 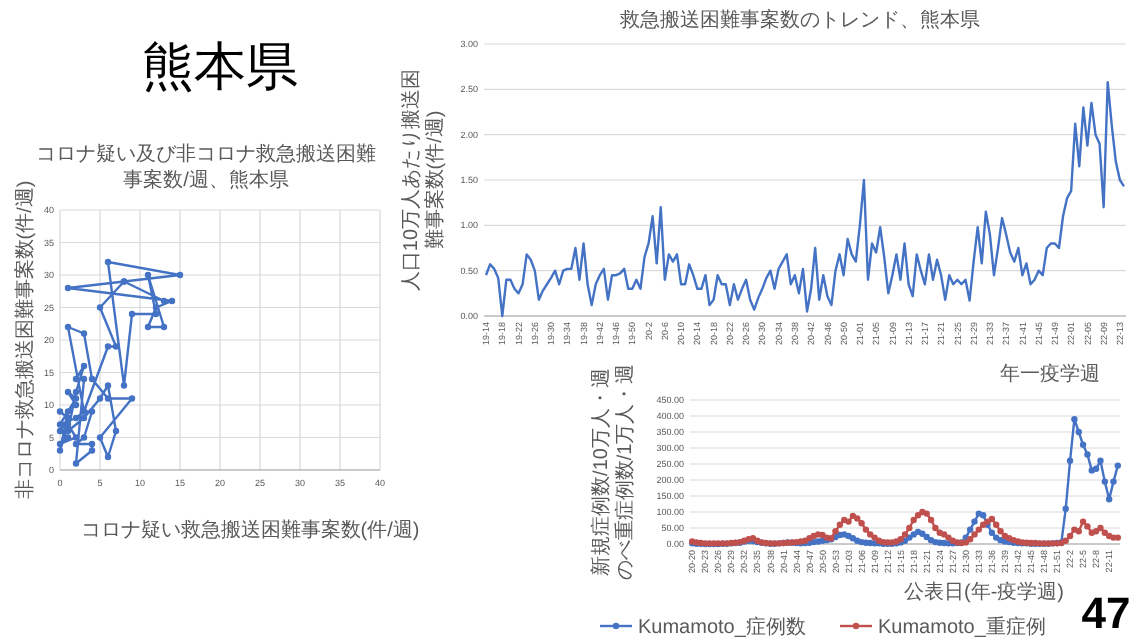 What do you see at coordinates (984, 592) in the screenshot?
I see `x-axis-title: 公表日(年-疫学週)` at bounding box center [984, 592].